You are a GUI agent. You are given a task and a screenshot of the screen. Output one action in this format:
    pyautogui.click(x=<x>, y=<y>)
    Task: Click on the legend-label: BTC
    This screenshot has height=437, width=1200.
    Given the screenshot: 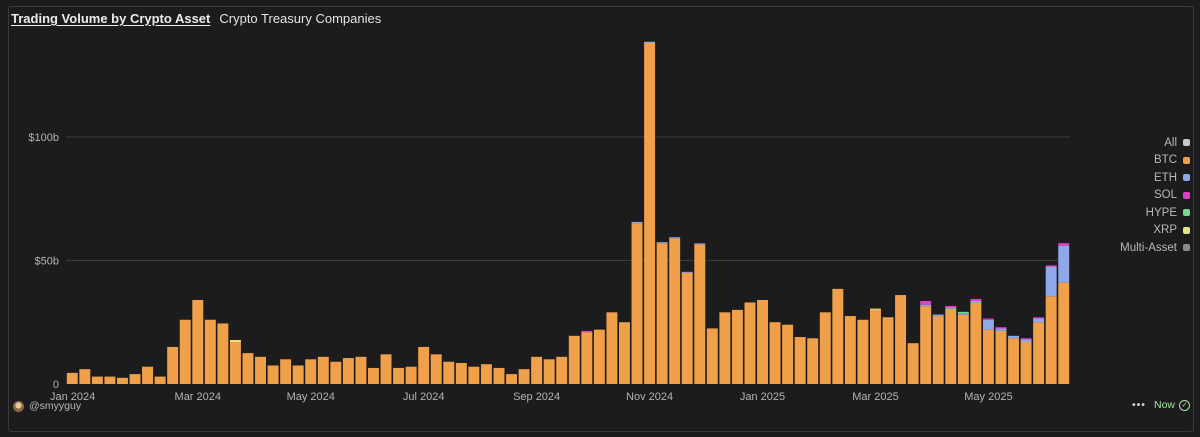 What is the action you would take?
    pyautogui.click(x=1165, y=160)
    